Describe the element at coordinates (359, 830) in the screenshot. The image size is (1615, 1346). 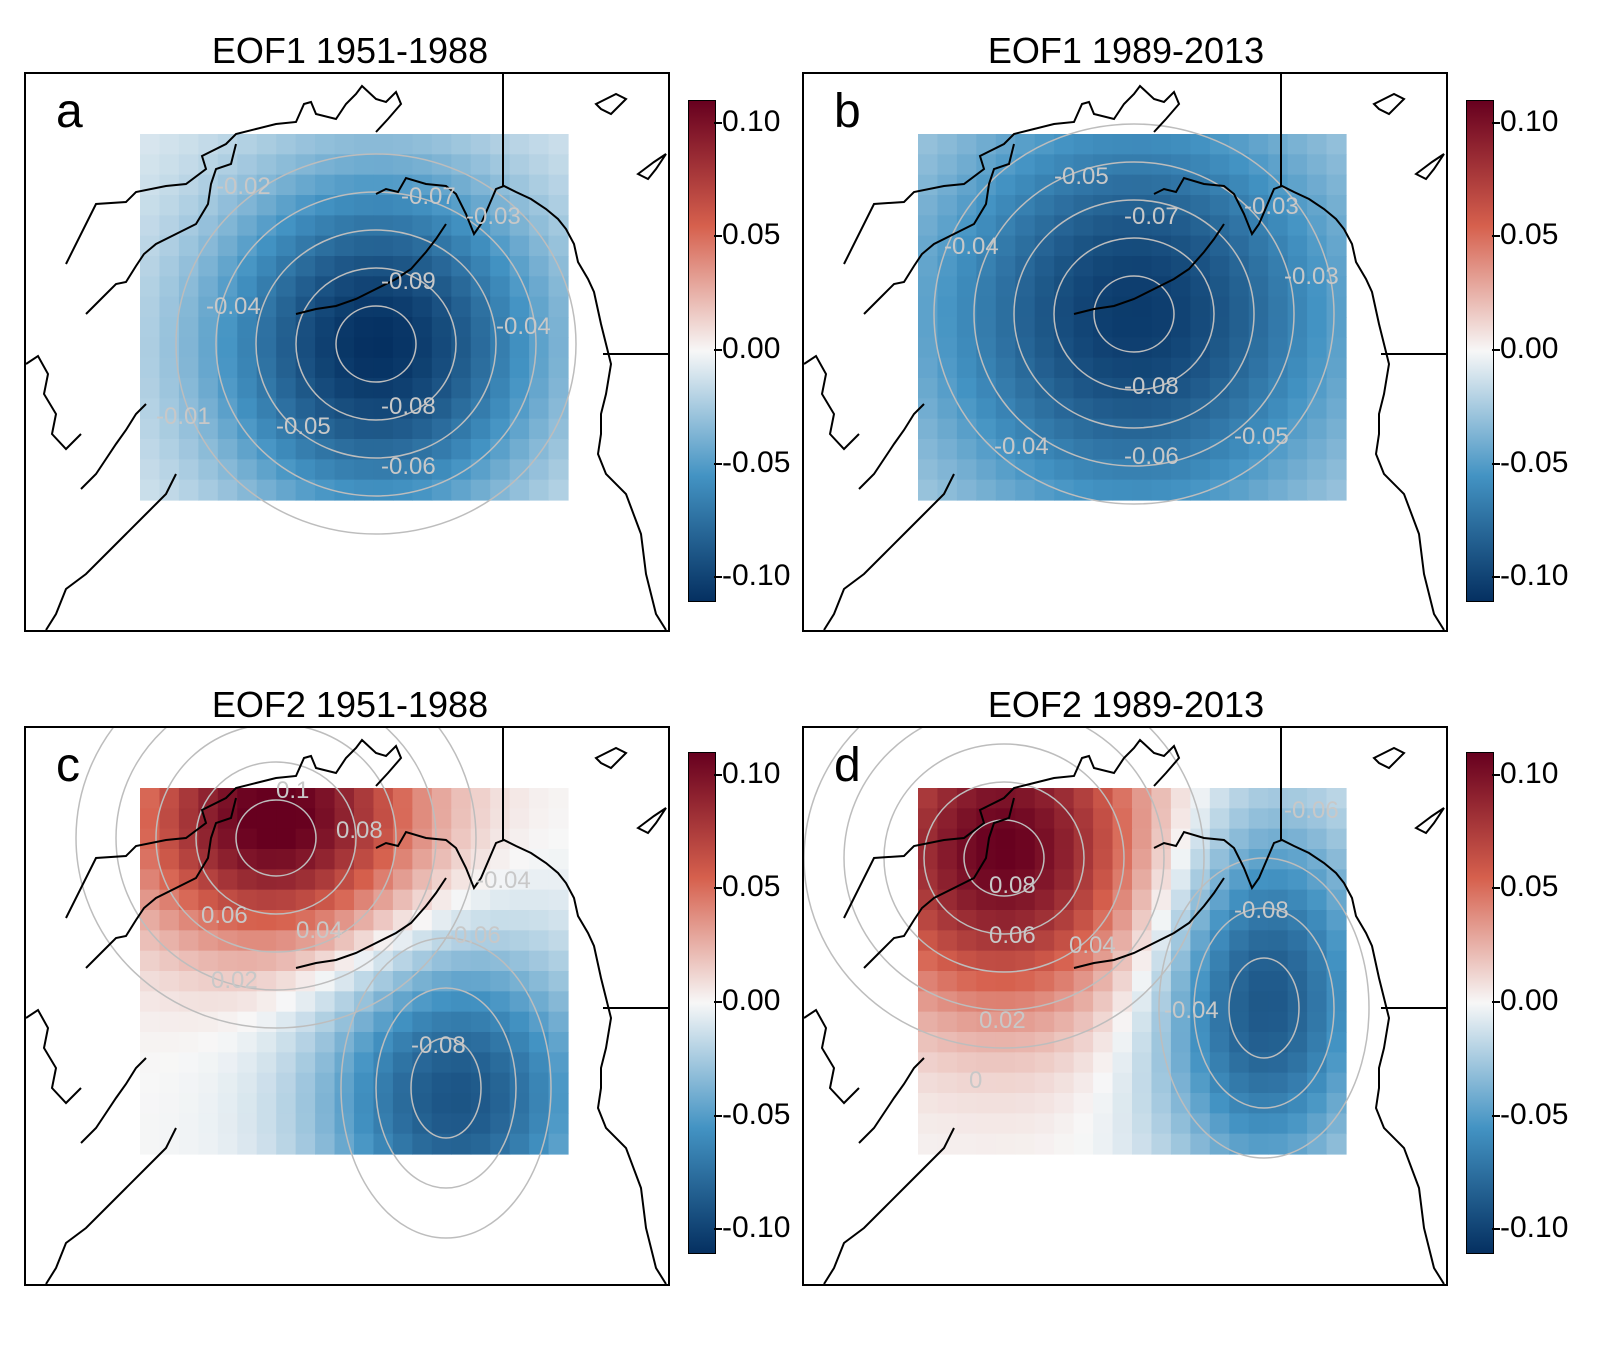
I see `contour-label: 0.08` at that location.